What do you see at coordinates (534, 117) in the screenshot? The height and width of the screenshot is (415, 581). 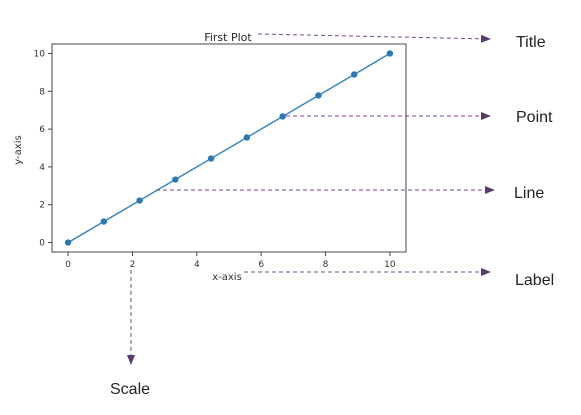 I see `annotation-point-text: Point` at bounding box center [534, 117].